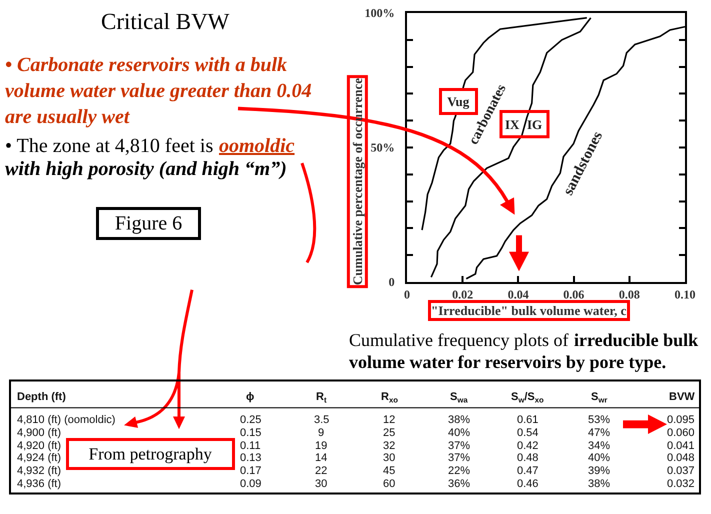  What do you see at coordinates (148, 223) in the screenshot?
I see `caption: Figure 6` at bounding box center [148, 223].